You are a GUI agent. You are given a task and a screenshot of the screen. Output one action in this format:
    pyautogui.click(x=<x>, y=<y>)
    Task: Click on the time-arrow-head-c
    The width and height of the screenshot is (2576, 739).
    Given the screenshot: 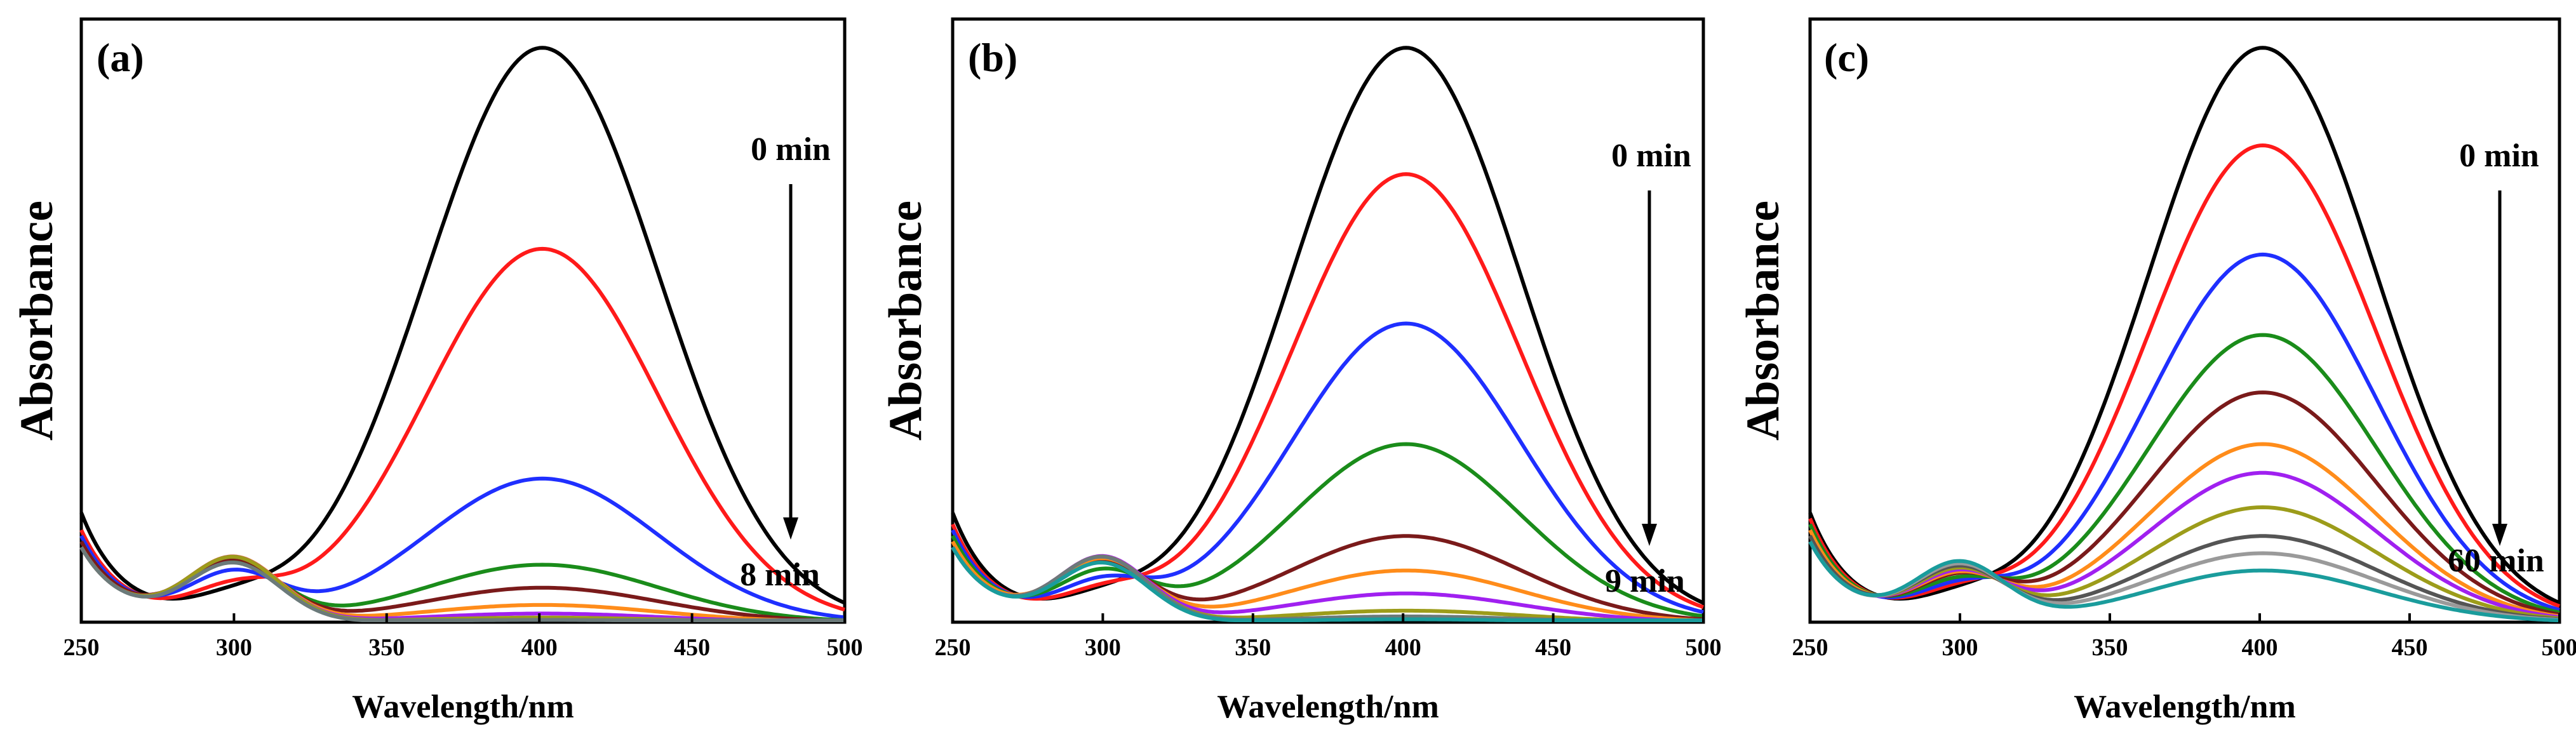 What is the action you would take?
    pyautogui.click(x=2499, y=535)
    